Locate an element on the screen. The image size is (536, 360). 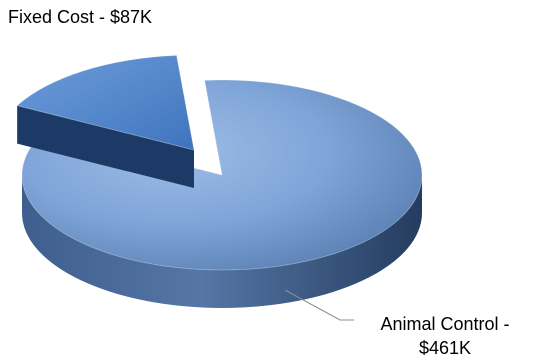
pie-slice-fixed-cost is located at coordinates (105, 121).